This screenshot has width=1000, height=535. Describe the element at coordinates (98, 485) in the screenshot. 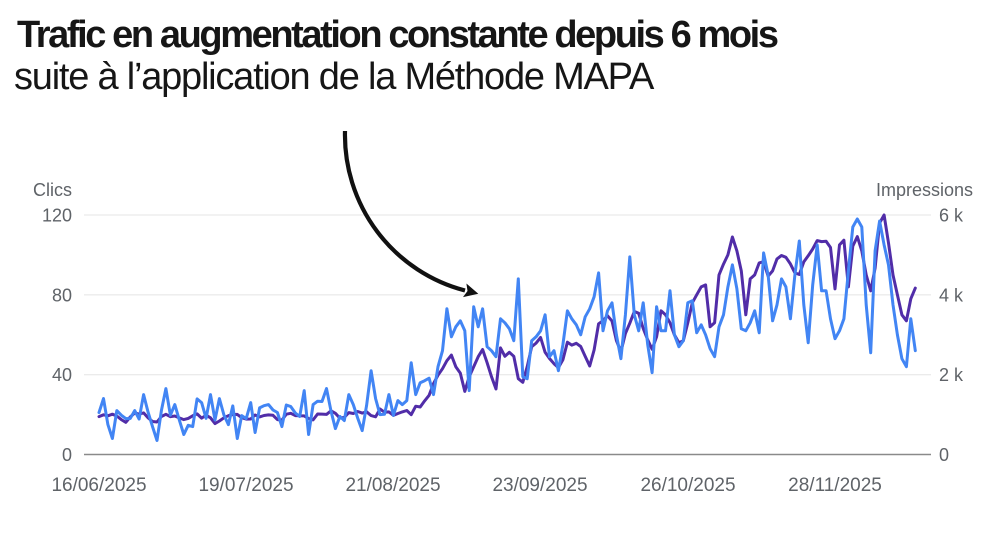

I see `svg-text: 16/06/2025` at that location.